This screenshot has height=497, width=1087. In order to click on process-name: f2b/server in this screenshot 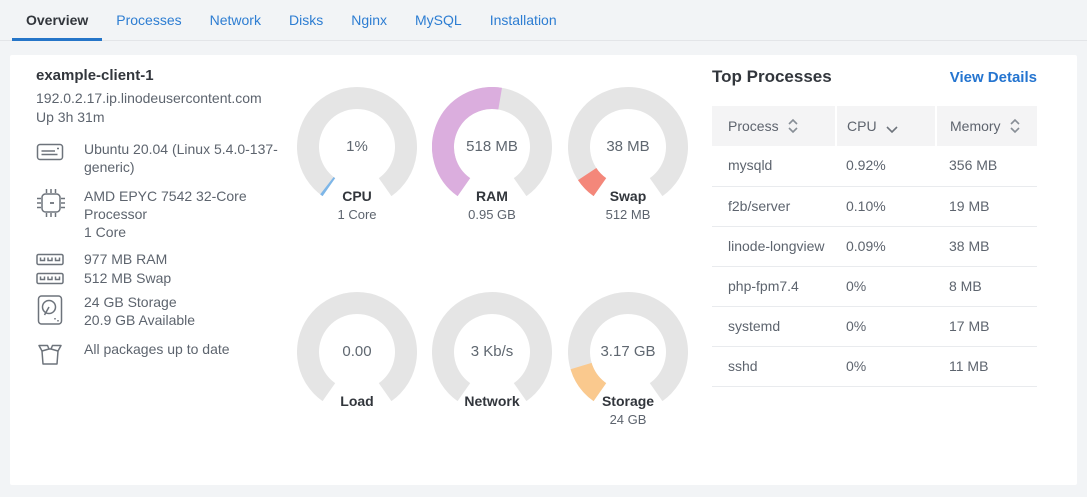, I will do `click(774, 206)`.